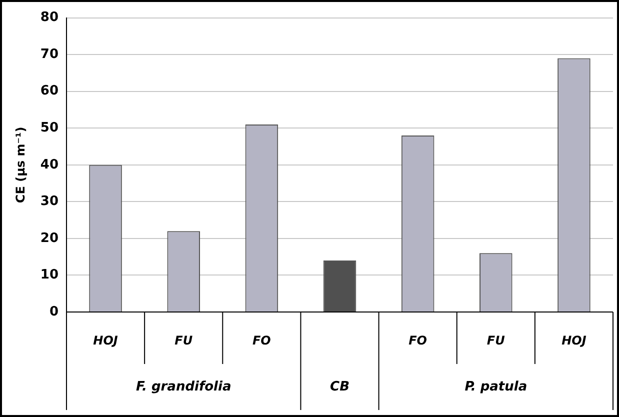 The image size is (619, 417). I want to click on y-tick-label: 60, so click(49, 91).